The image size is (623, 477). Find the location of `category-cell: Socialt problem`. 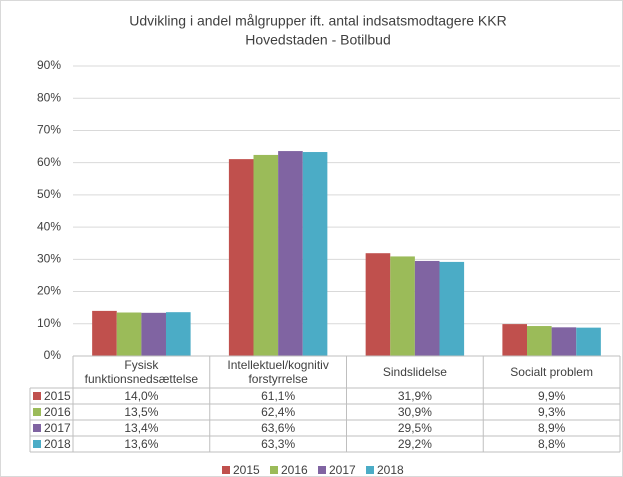

category-cell: Socialt problem is located at coordinates (551, 372).